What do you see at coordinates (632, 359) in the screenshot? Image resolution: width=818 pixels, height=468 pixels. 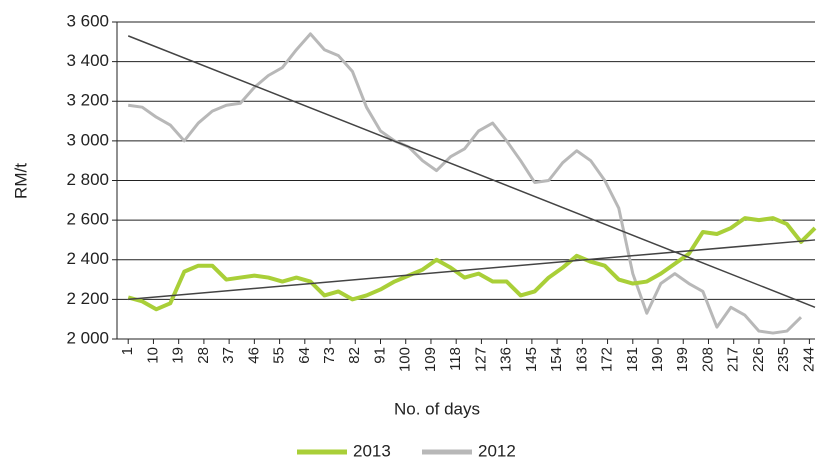 I see `x-tick-label: 181` at bounding box center [632, 359].